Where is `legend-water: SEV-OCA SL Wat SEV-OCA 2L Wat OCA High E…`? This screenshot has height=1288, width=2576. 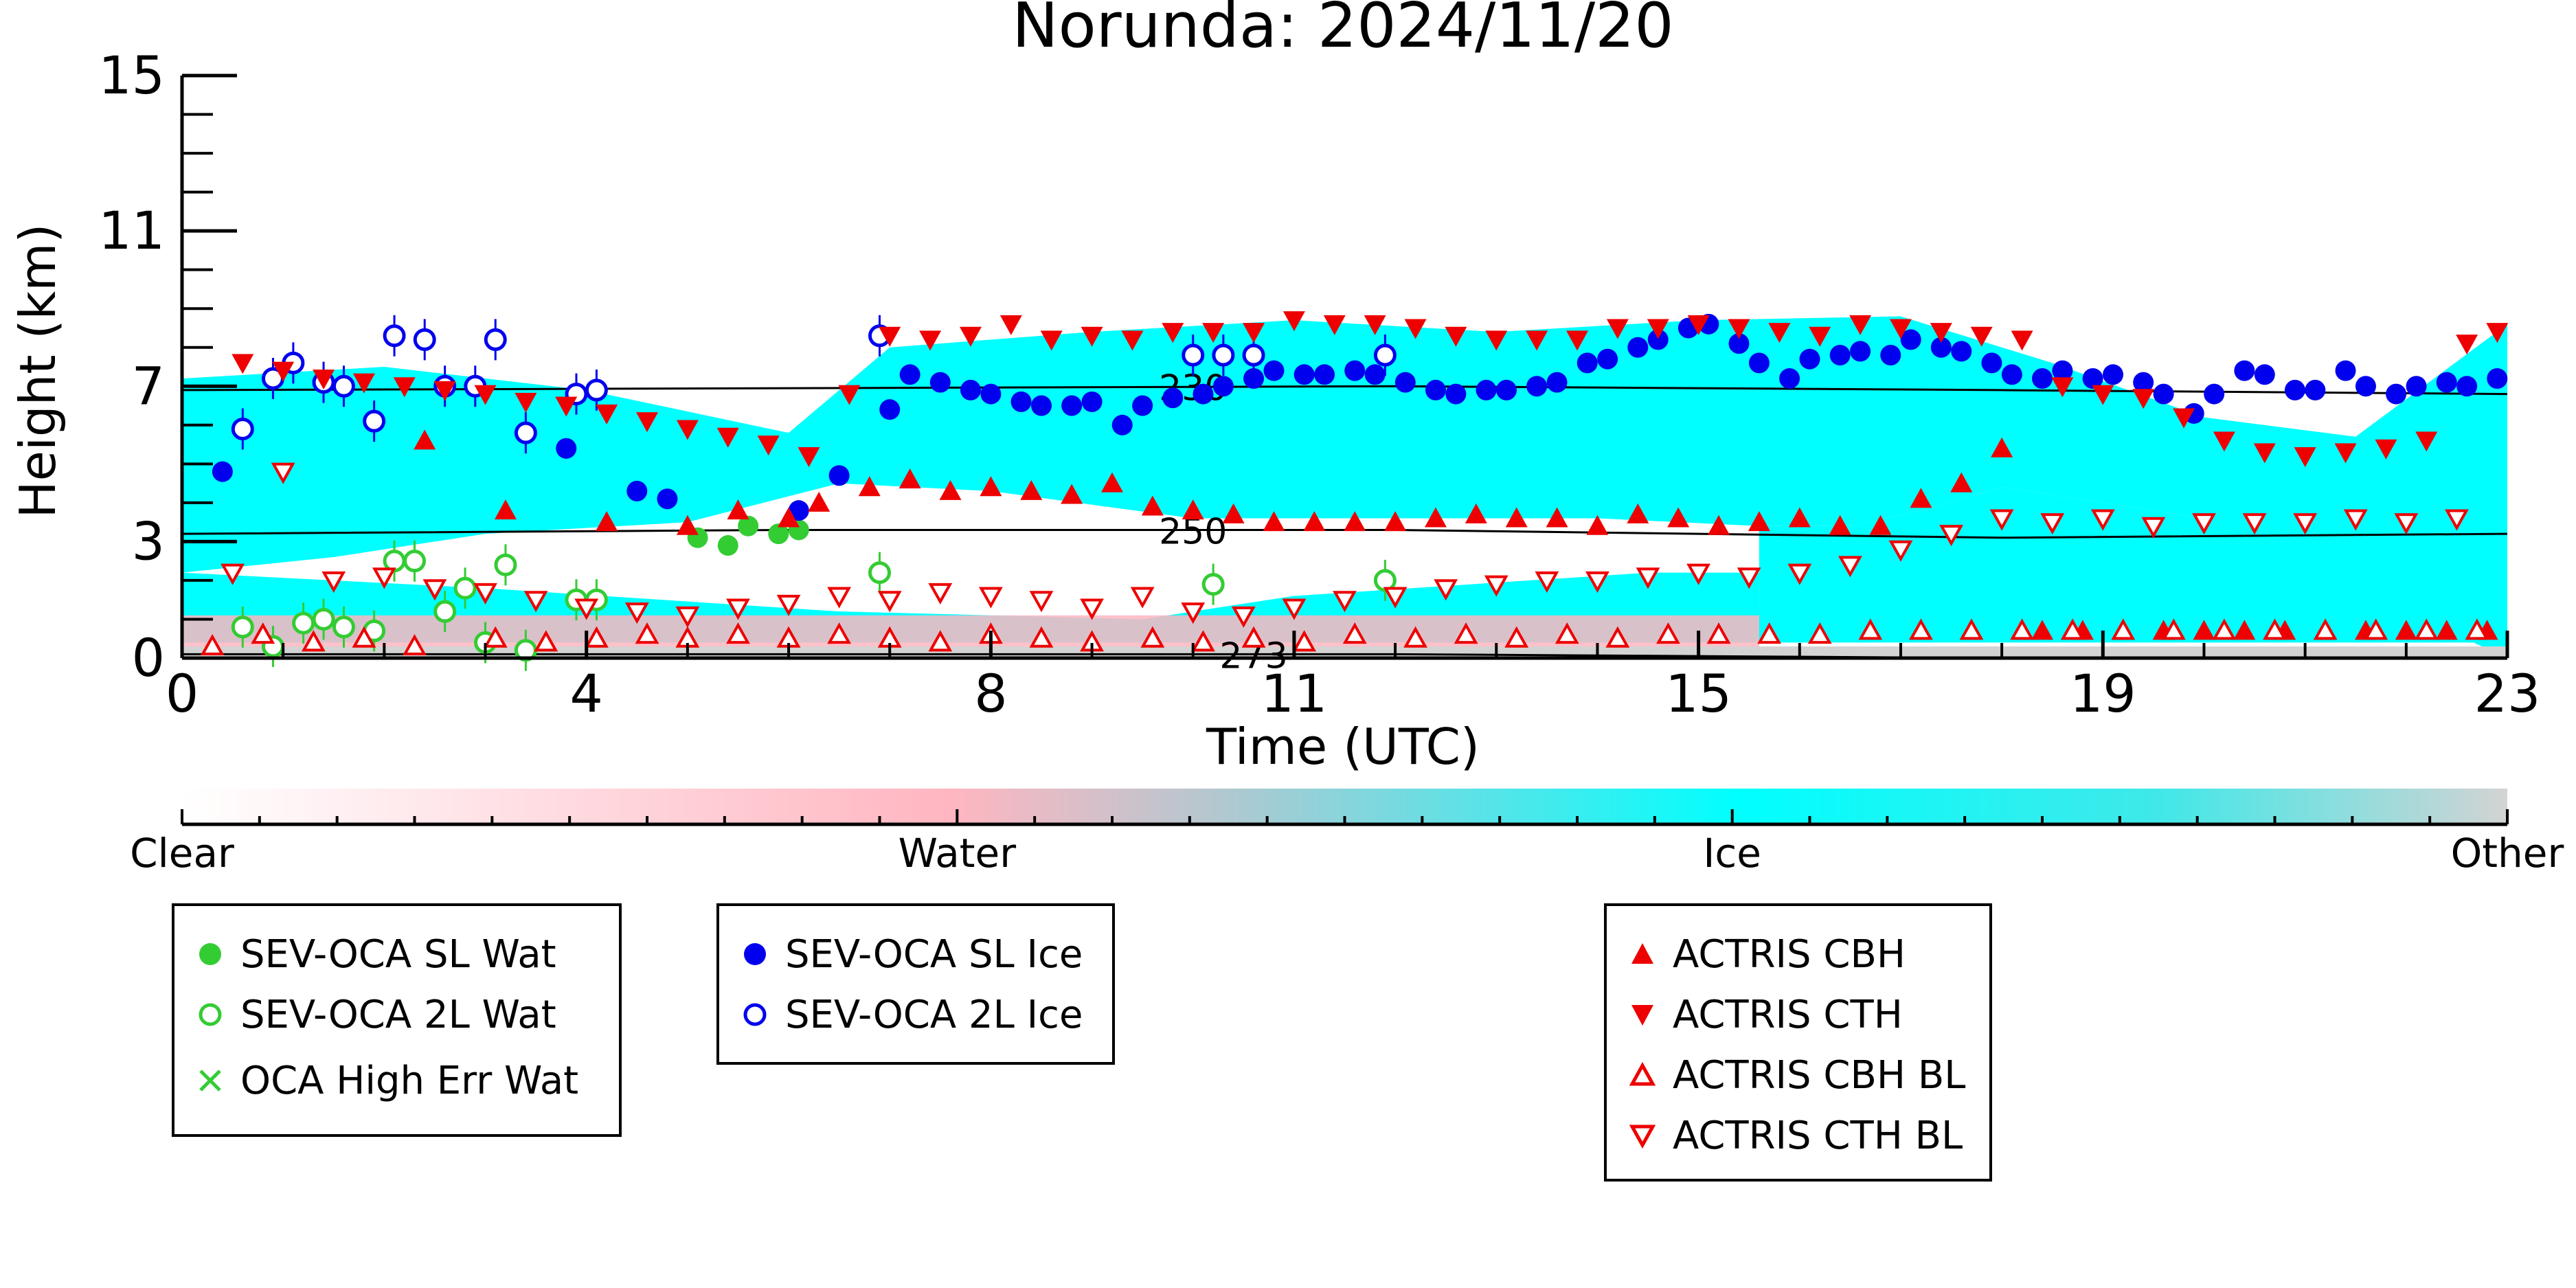 legend-water: SEV-OCA SL Wat SEV-OCA 2L Wat OCA High E… is located at coordinates (397, 1020).